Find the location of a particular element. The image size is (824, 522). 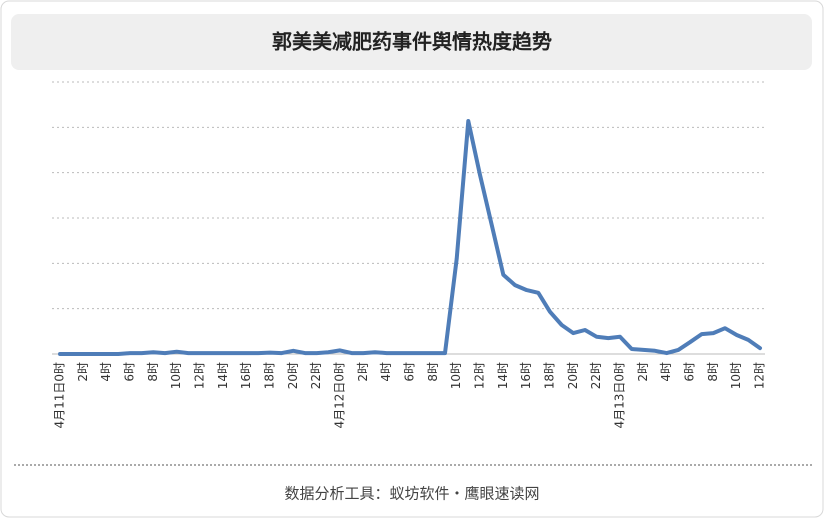

footer: 数据分析工具：蚁坊软件・鹰眼速读网 is located at coordinates (411, 494).